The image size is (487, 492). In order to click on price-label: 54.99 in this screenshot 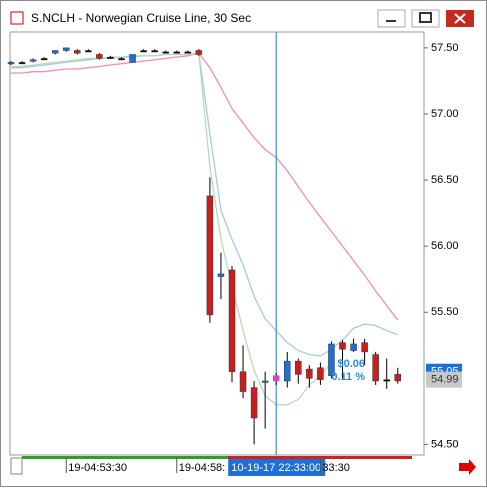, I will do `click(445, 380)`.